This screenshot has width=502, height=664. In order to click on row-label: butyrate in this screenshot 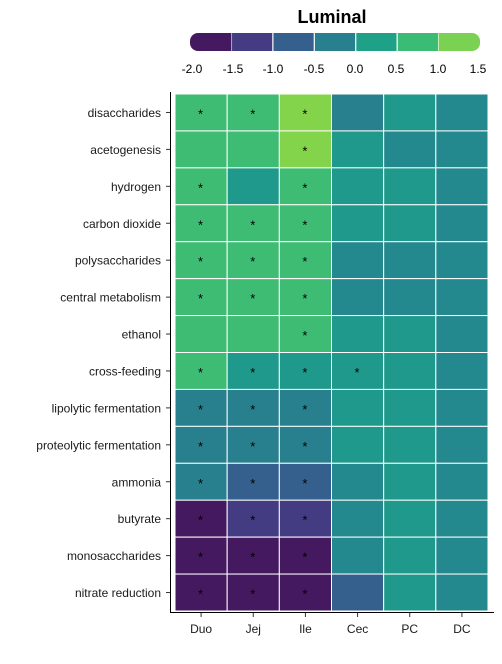, I will do `click(140, 519)`.